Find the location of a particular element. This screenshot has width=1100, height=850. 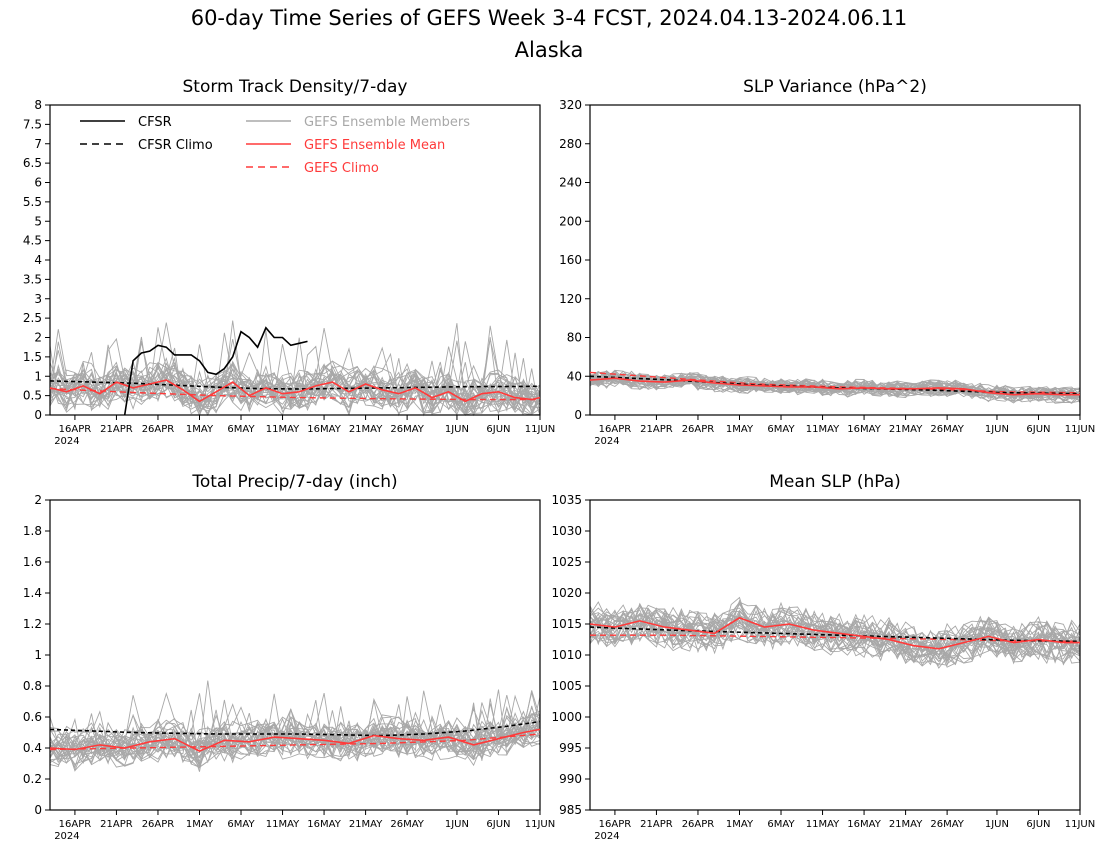

panel-title: SLP Variance (hPa^2) is located at coordinates (835, 87).